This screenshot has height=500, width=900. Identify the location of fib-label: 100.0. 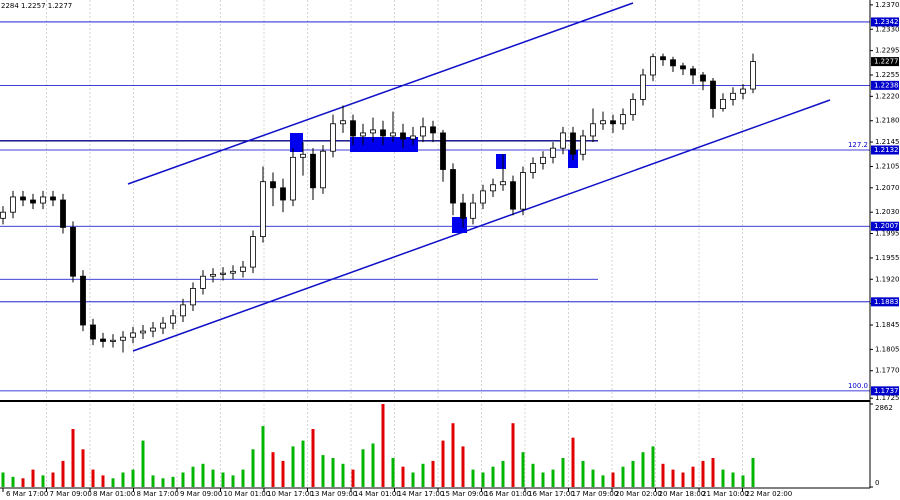
(858, 386).